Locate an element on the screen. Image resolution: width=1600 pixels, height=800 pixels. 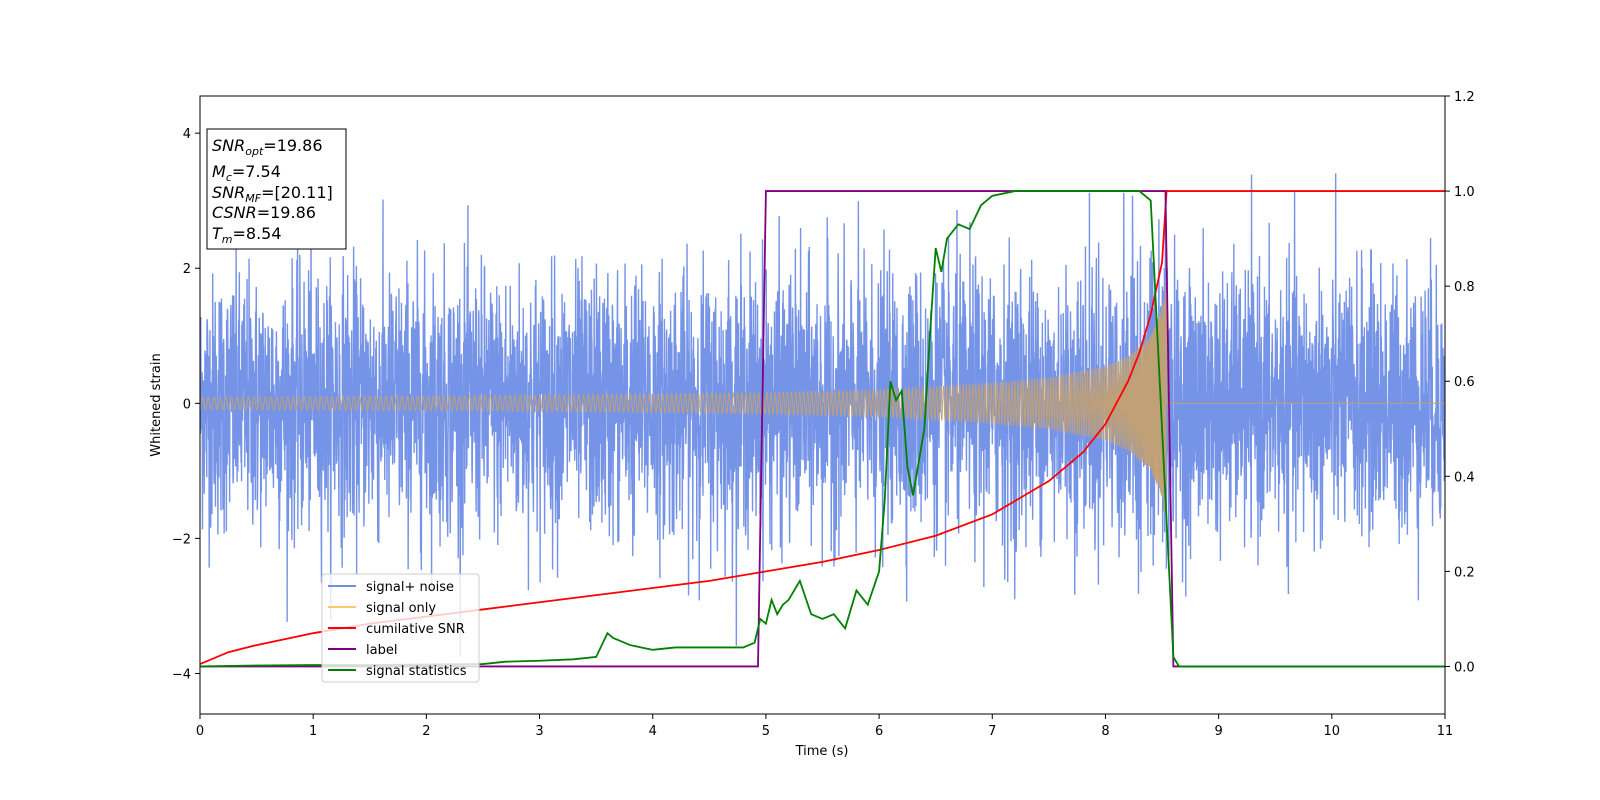
y2-tick-label: 0.4 is located at coordinates (1464, 477).